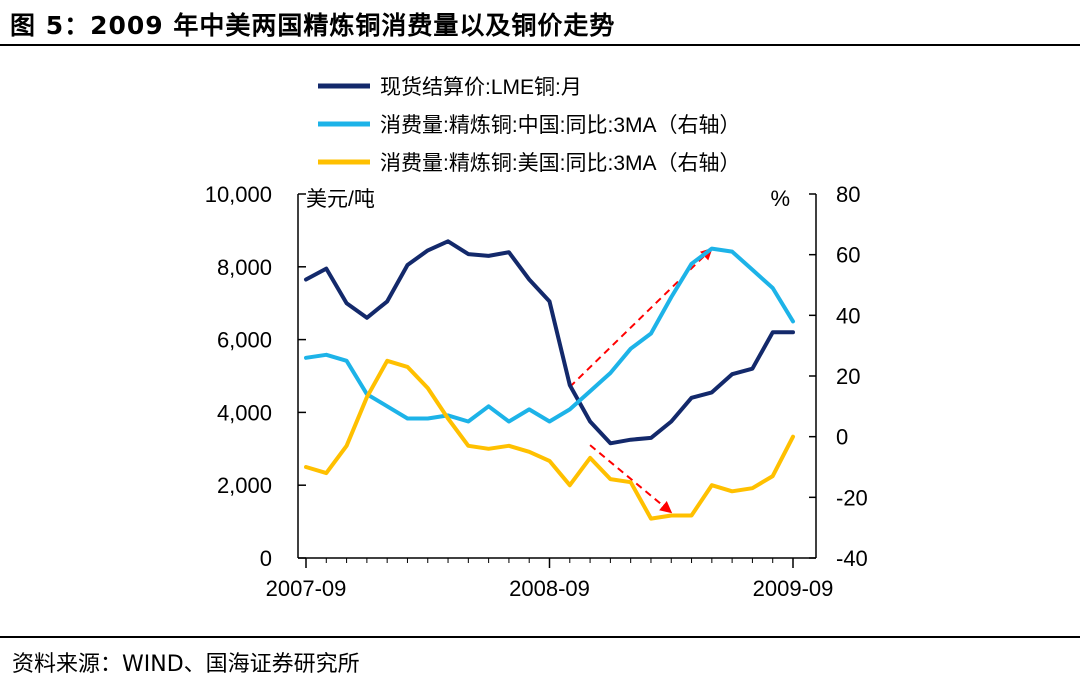 The width and height of the screenshot is (1080, 686). Describe the element at coordinates (549, 335) in the screenshot. I see `series-line-china` at that location.